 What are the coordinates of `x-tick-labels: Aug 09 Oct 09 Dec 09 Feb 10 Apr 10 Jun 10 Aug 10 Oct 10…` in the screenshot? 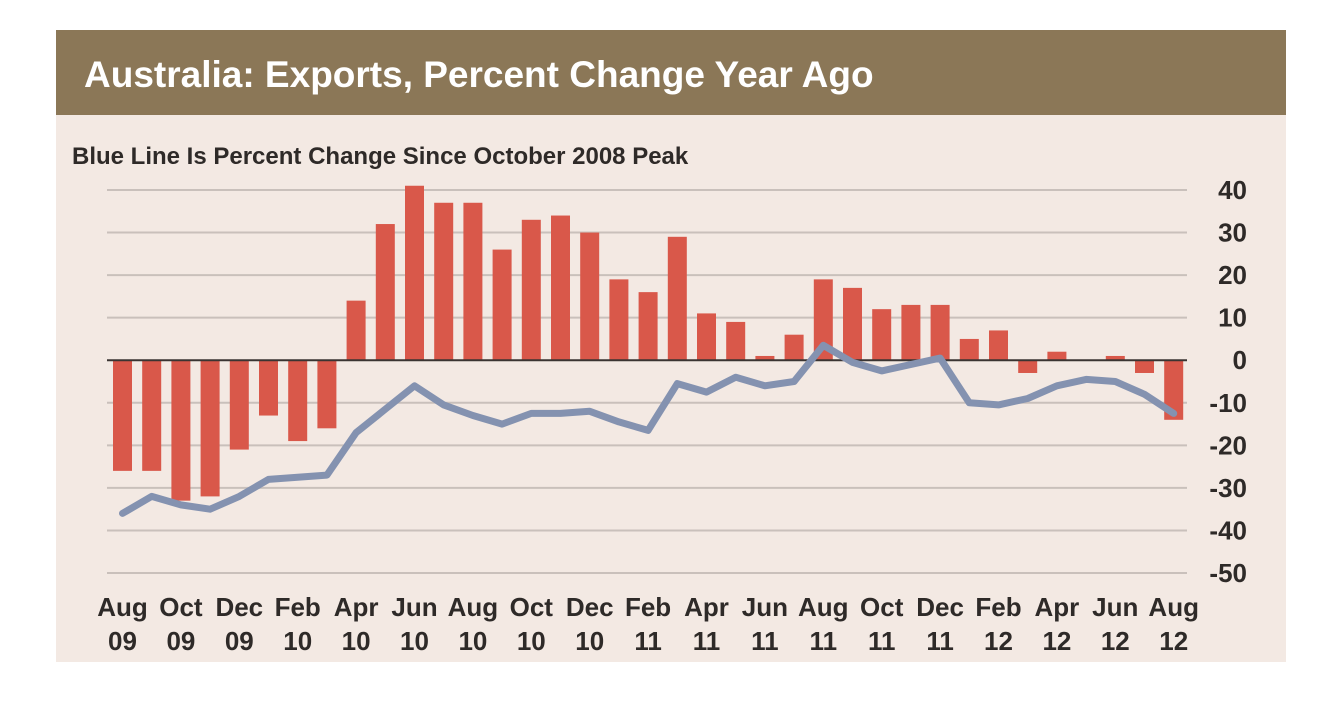 It's located at (648, 624).